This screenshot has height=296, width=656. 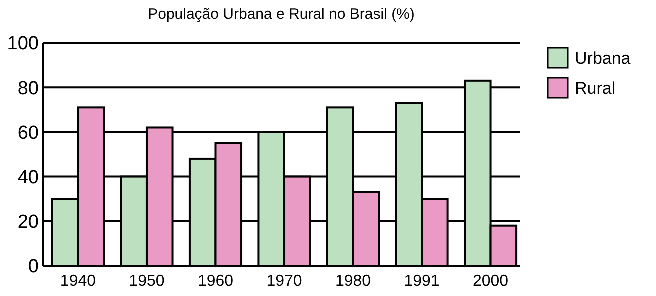 I want to click on y-tick-label: 80, so click(x=28, y=89).